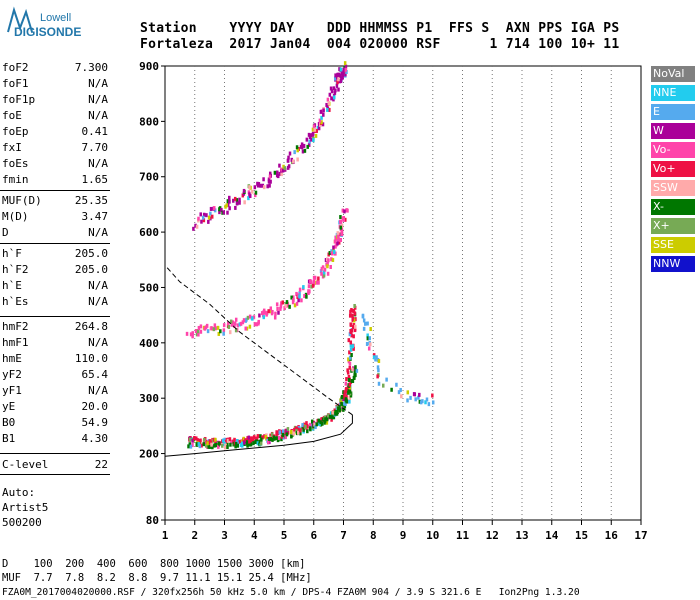 This screenshot has height=600, width=700. I want to click on y-tick-label: 500, so click(149, 287).